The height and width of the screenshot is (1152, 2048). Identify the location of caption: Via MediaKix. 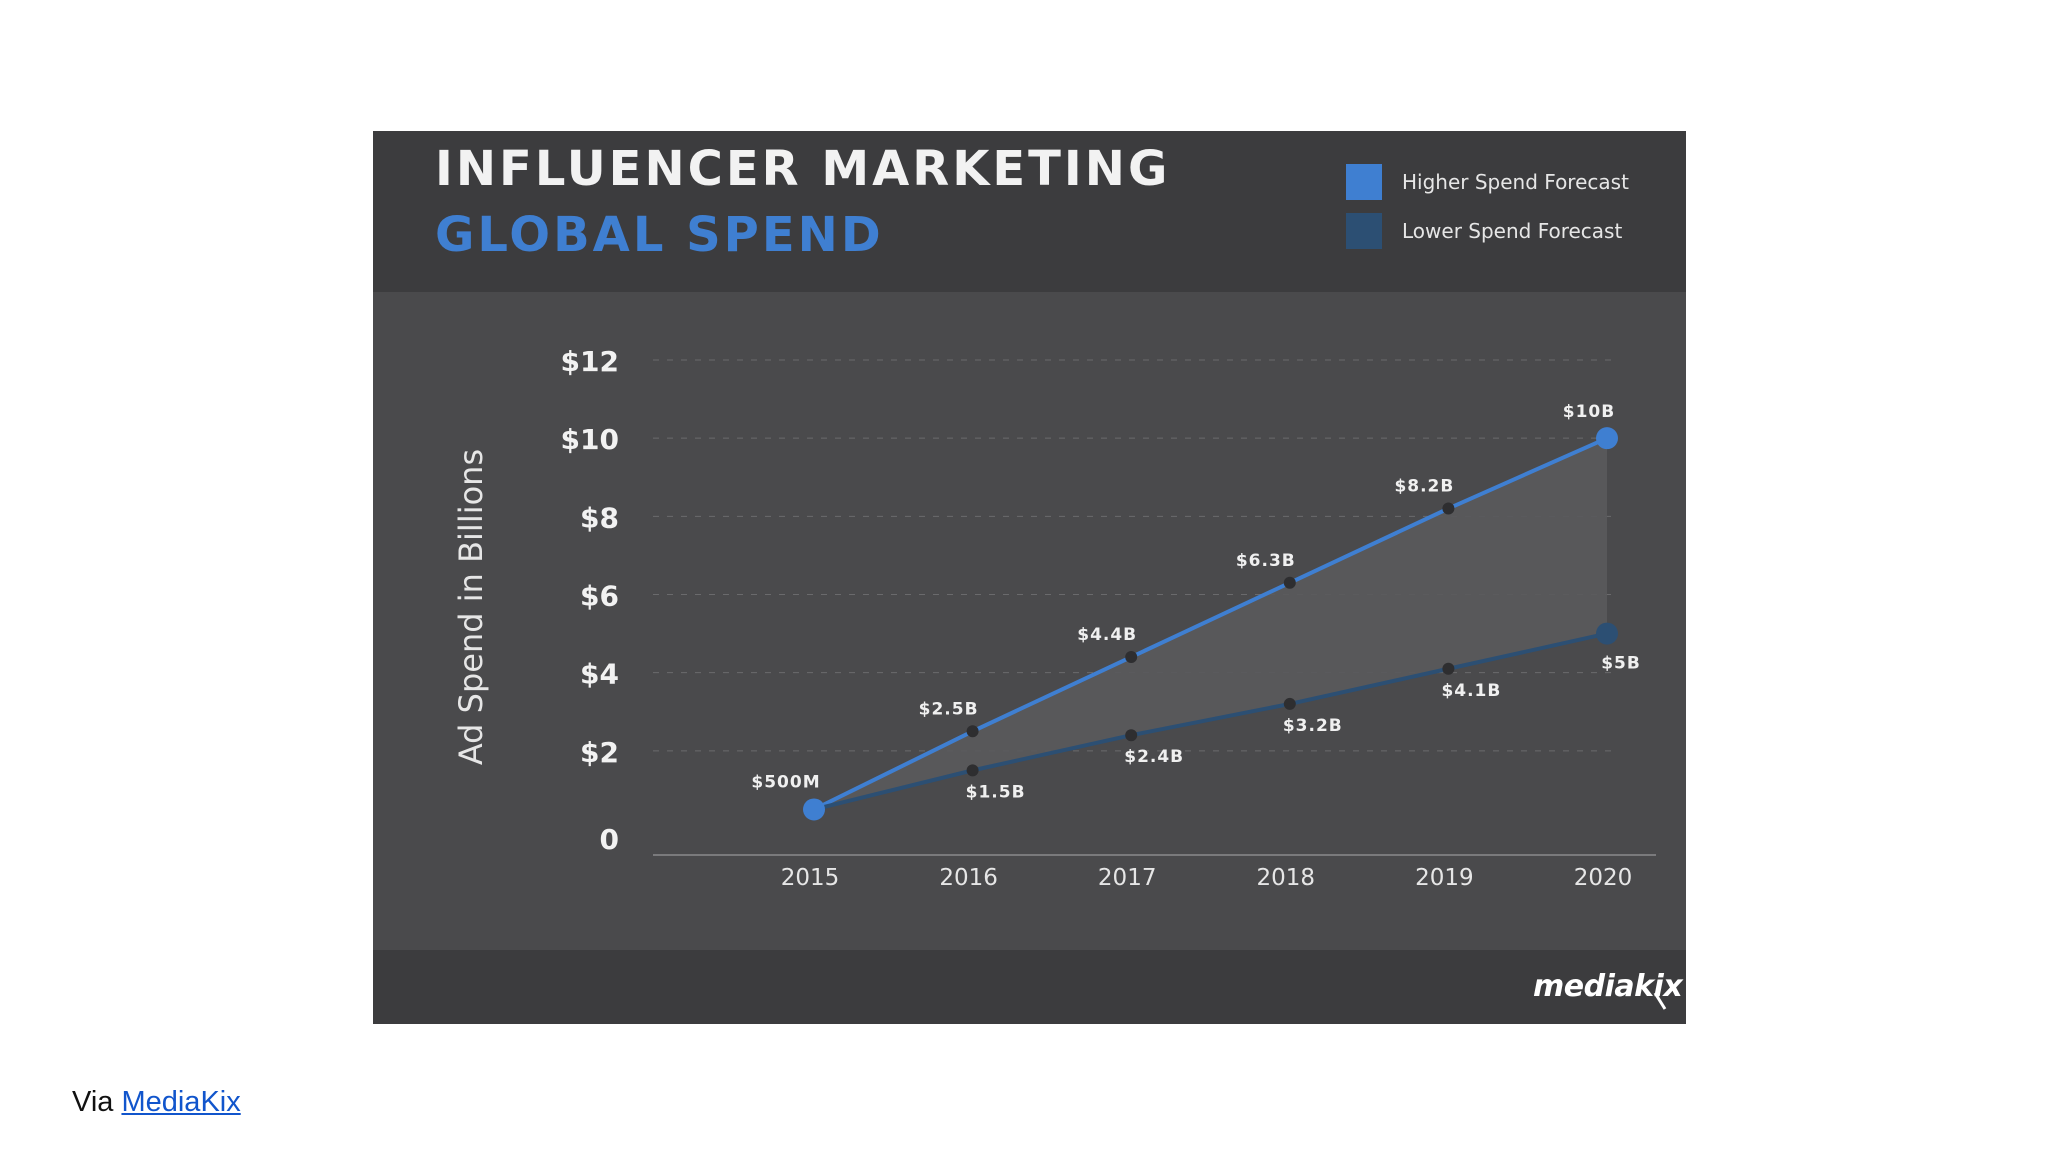
(156, 1102).